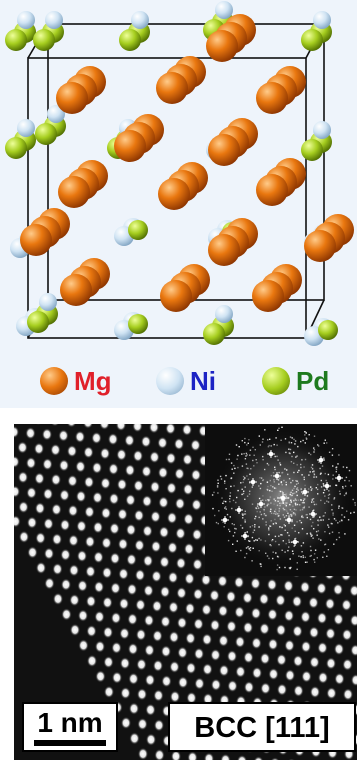  I want to click on element-legend: Mg Ni Pd, so click(178, 383).